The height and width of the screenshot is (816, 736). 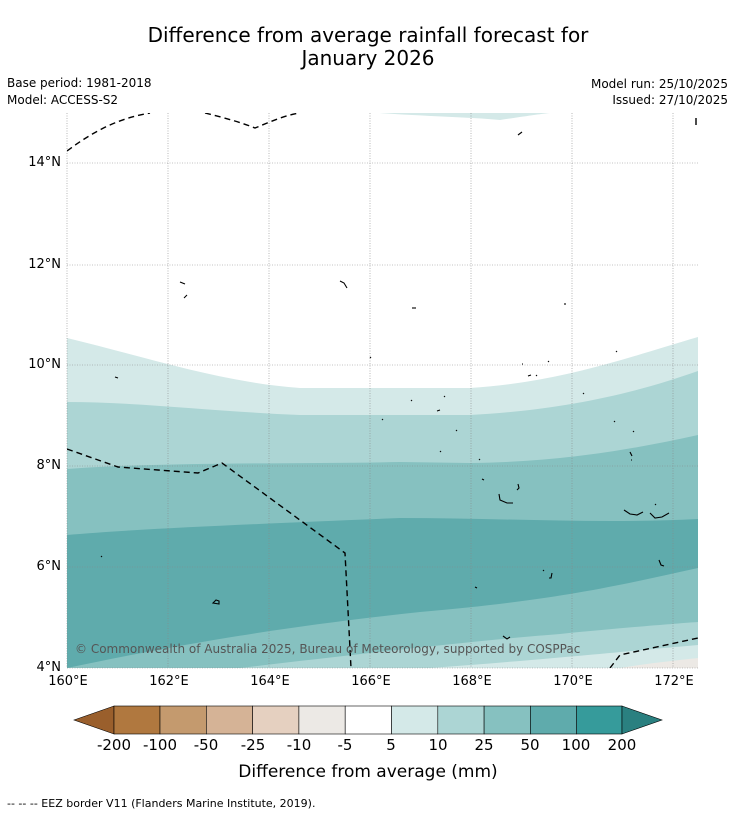 I want to click on colorbar-tick: 50, so click(x=530, y=745).